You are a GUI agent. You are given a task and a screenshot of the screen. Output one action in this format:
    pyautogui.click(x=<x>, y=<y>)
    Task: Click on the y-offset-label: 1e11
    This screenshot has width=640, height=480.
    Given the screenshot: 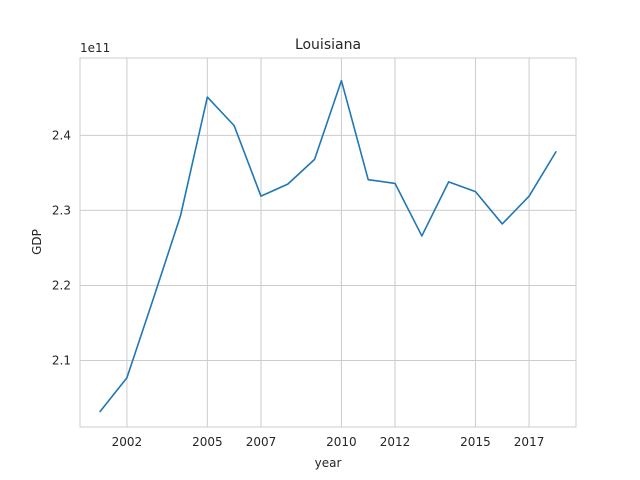 What is the action you would take?
    pyautogui.click(x=95, y=48)
    